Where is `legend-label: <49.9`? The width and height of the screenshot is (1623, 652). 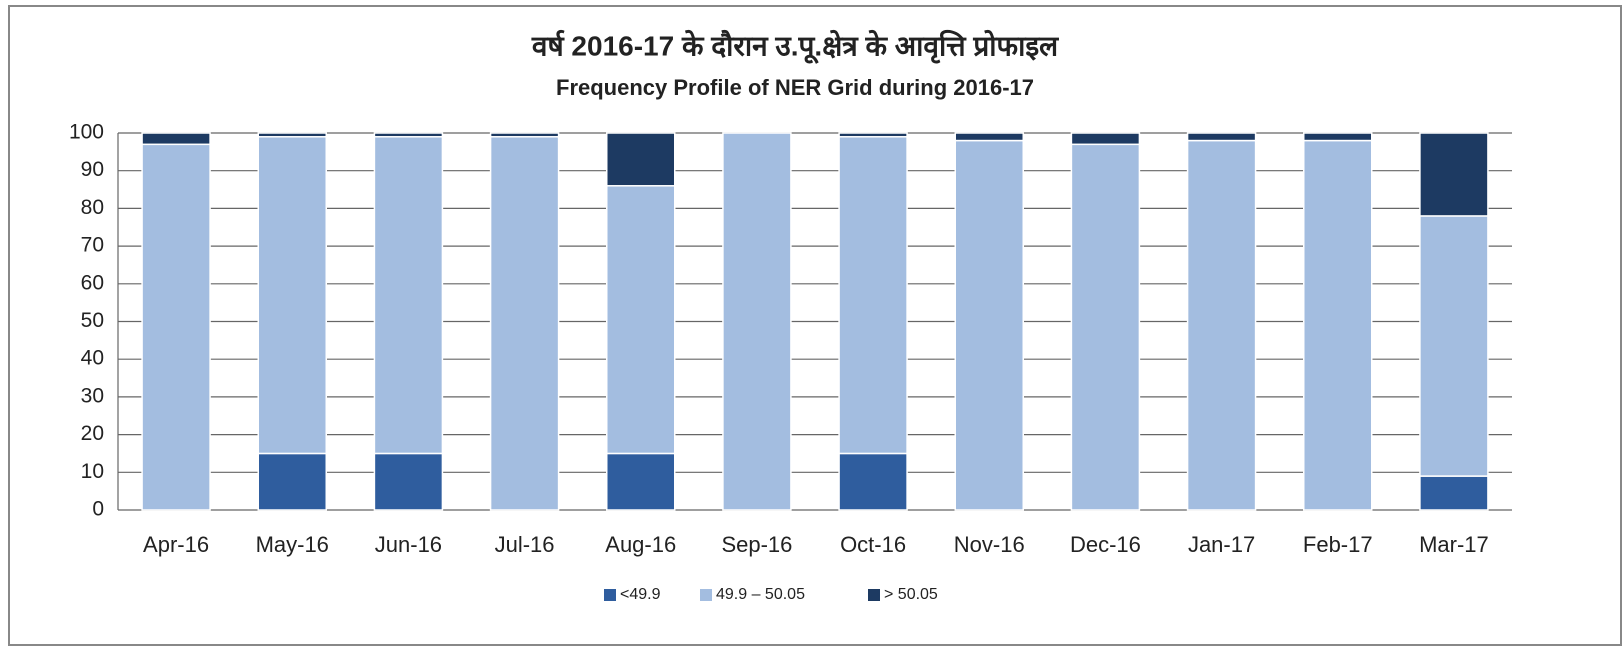 legend-label: <49.9 is located at coordinates (640, 594).